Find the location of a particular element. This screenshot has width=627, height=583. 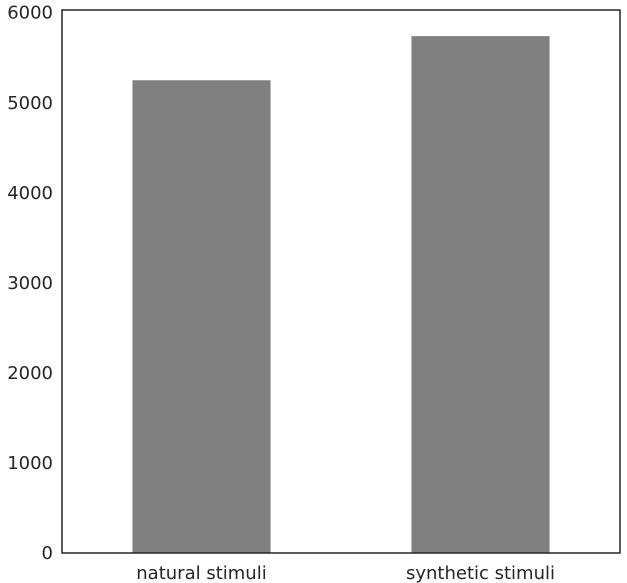

y-tick-label: 6000 is located at coordinates (30, 13).